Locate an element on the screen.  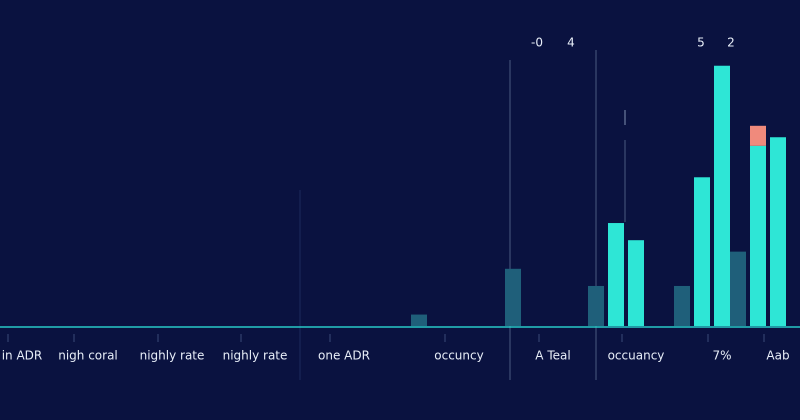
x-tick-label: 7% is located at coordinates (721, 356).